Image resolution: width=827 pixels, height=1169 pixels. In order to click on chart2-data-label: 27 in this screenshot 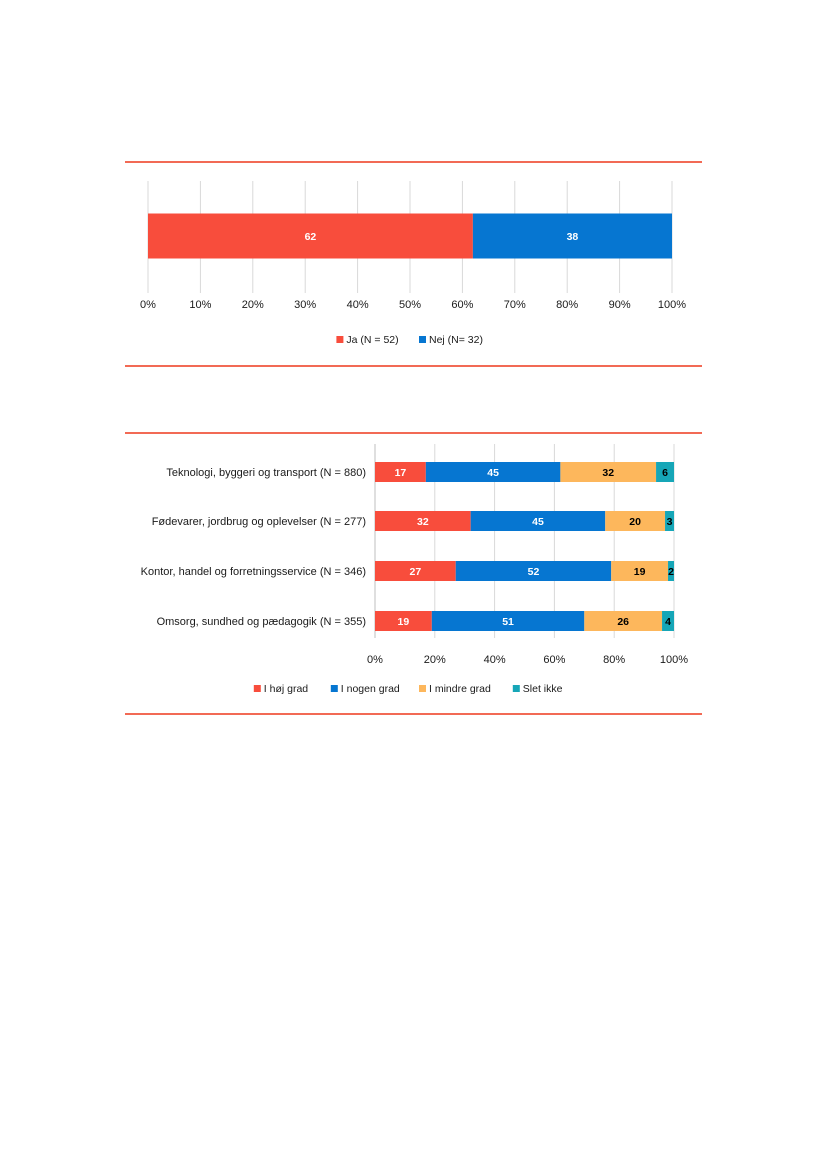, I will do `click(416, 572)`.